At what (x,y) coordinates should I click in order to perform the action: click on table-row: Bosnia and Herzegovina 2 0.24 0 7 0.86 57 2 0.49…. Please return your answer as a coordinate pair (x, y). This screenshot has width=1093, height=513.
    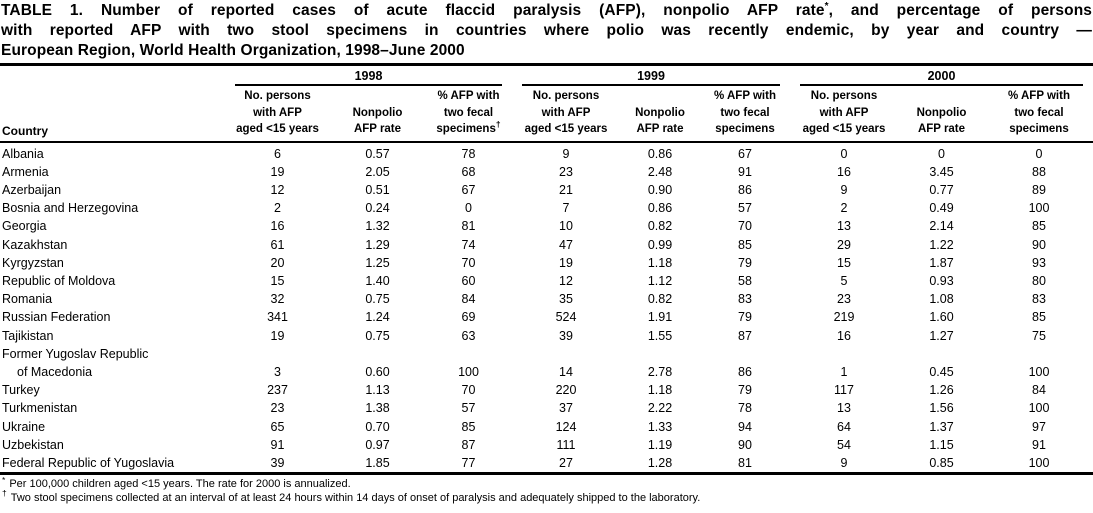
    Looking at the image, I should click on (546, 208).